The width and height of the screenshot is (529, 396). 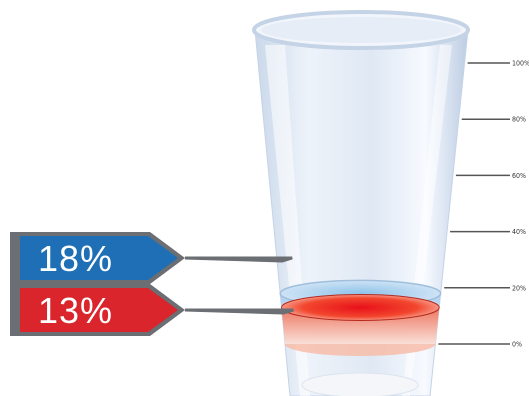 I want to click on liquid-layers, so click(x=360, y=317).